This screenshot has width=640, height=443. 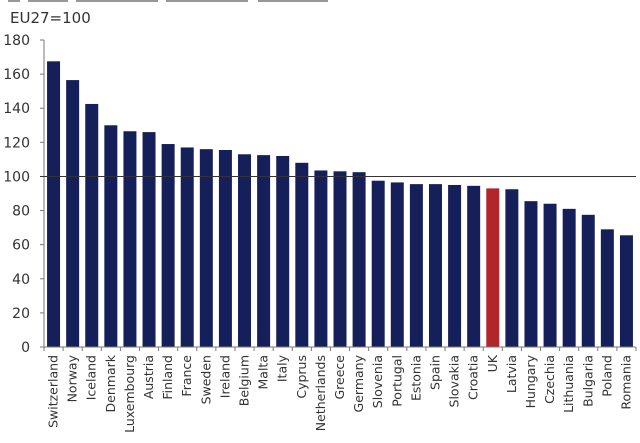 I want to click on x-tick-label: Austria, so click(x=148, y=377).